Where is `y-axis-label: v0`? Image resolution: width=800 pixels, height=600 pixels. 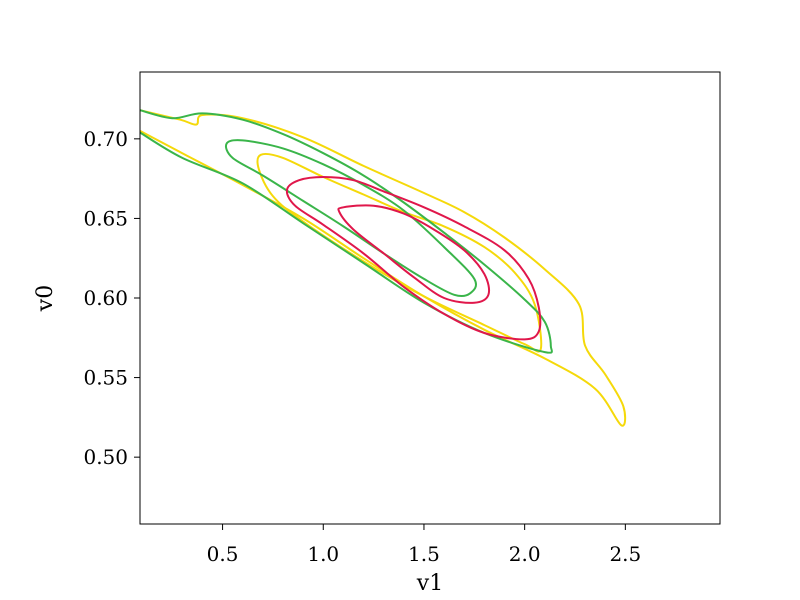
y-axis-label: v0 is located at coordinates (45, 298).